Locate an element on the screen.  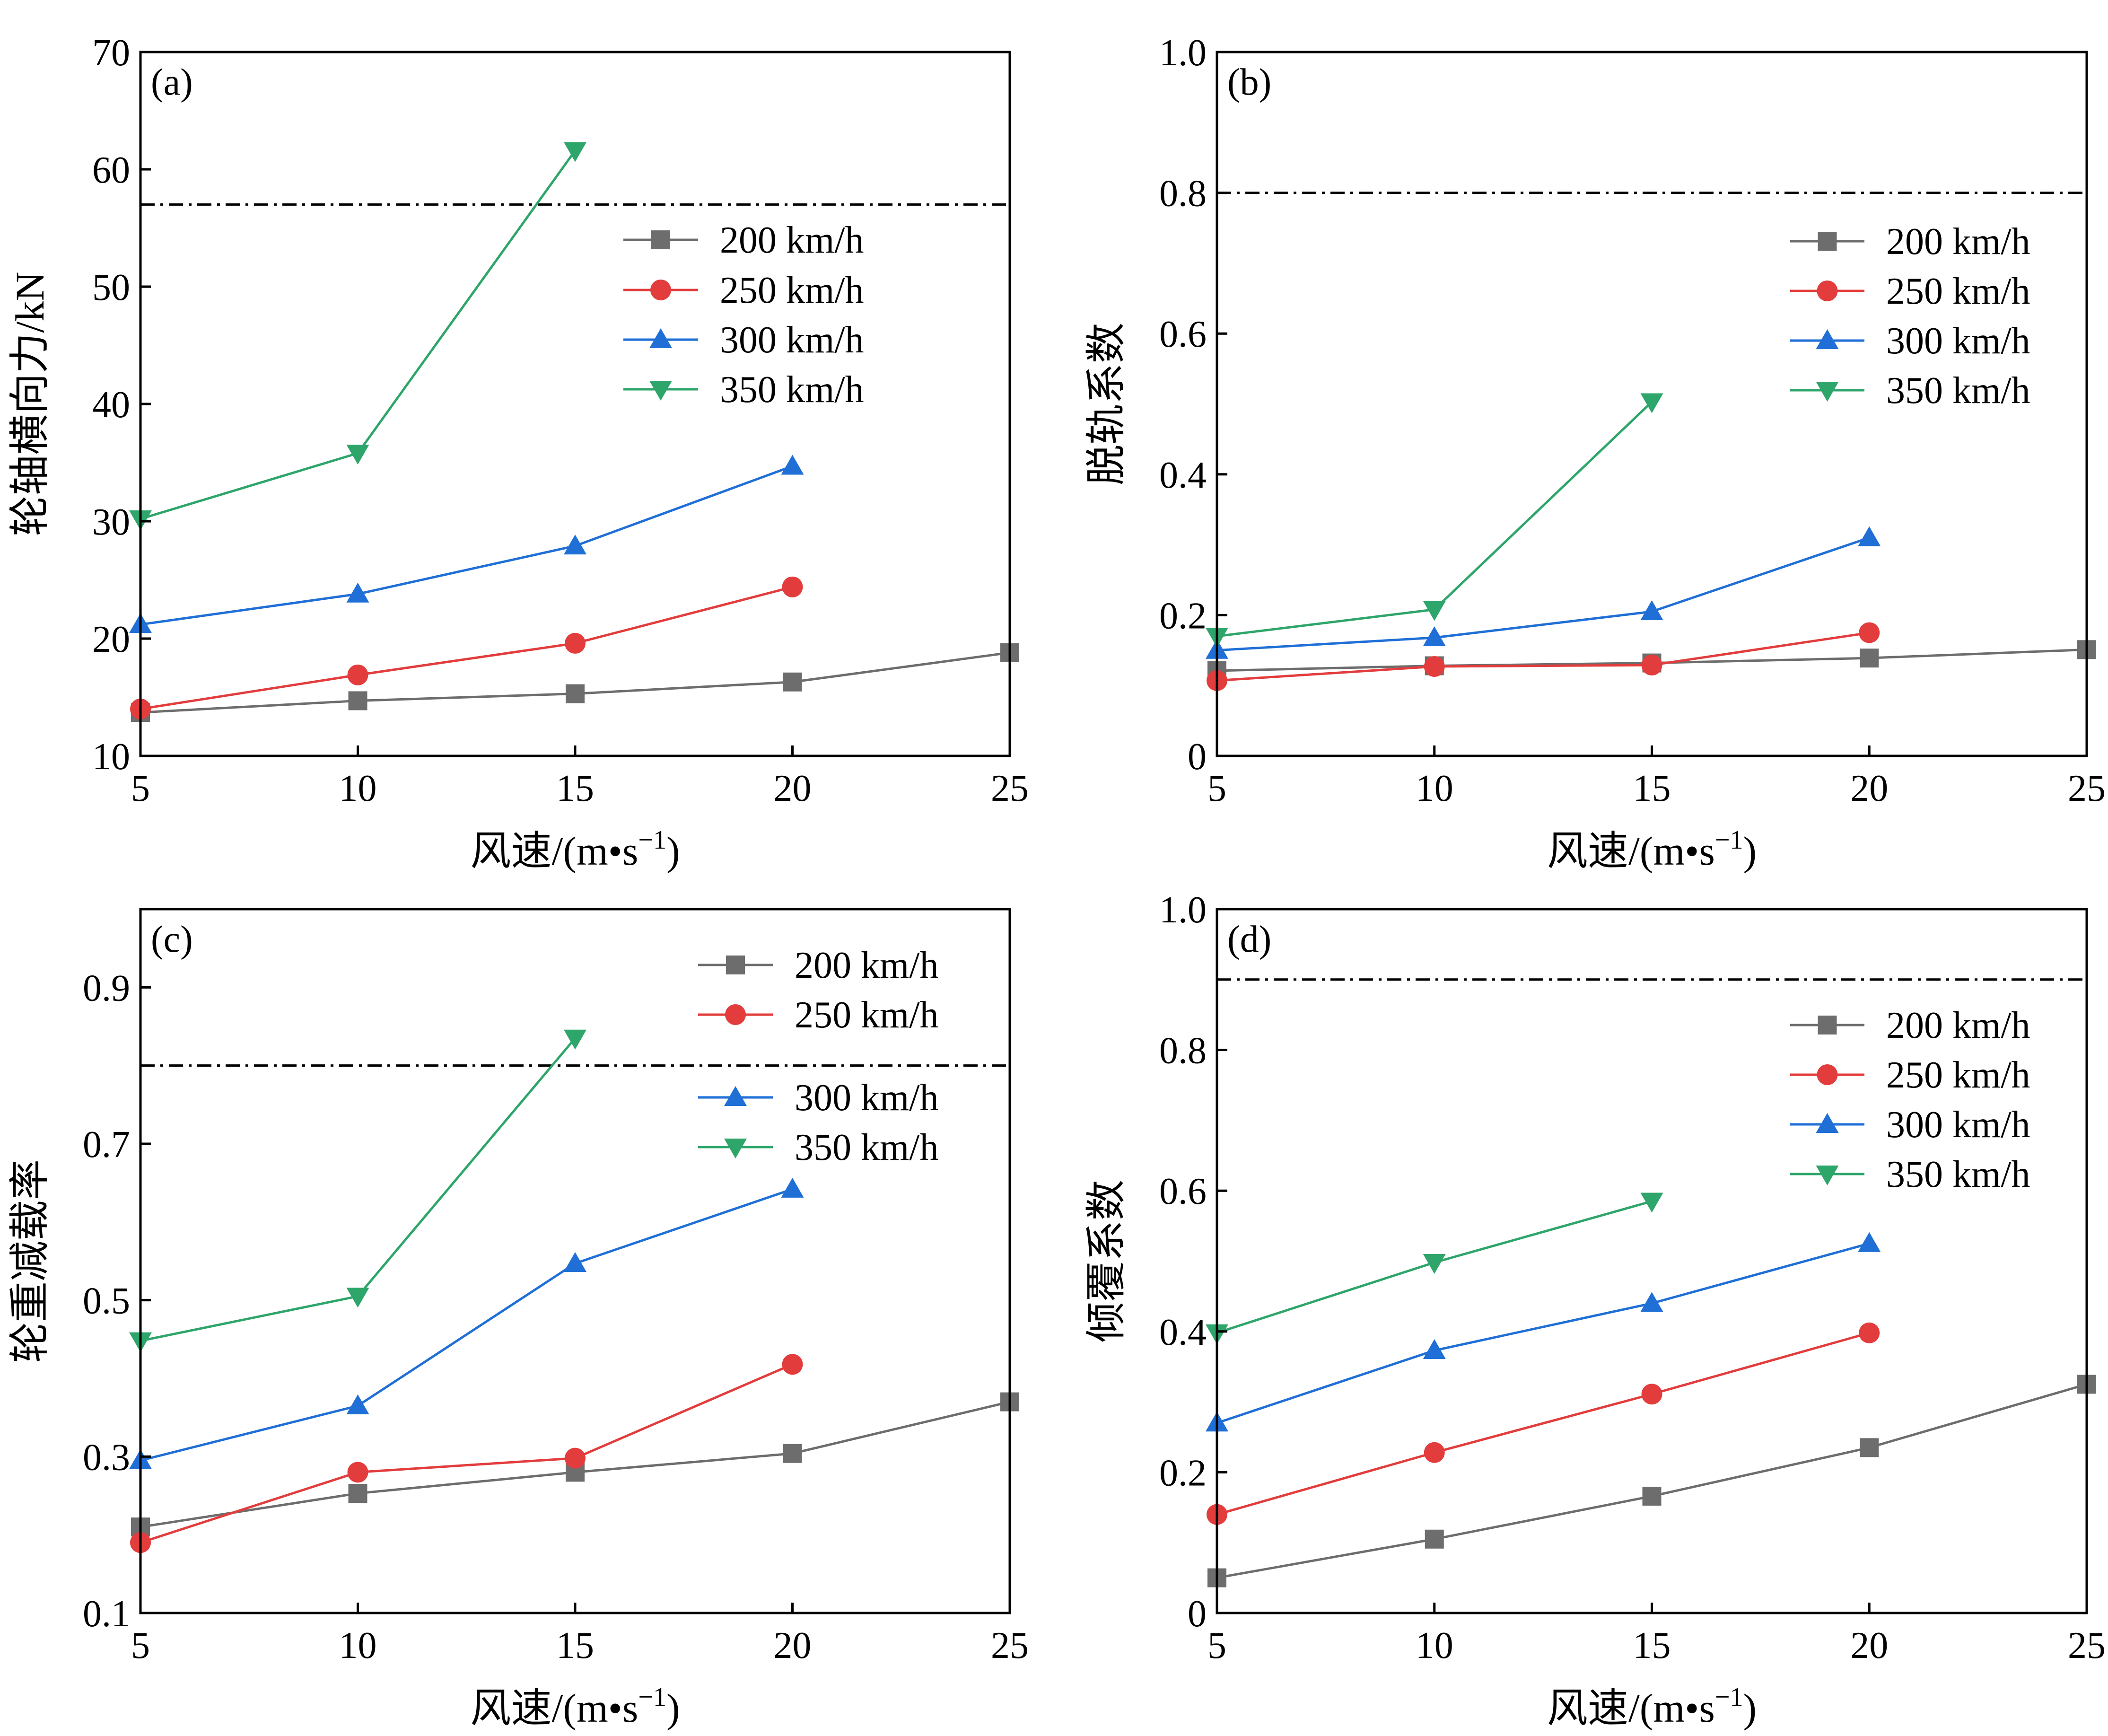
x-axis-label-main: 风速/(m•s is located at coordinates (554, 851).